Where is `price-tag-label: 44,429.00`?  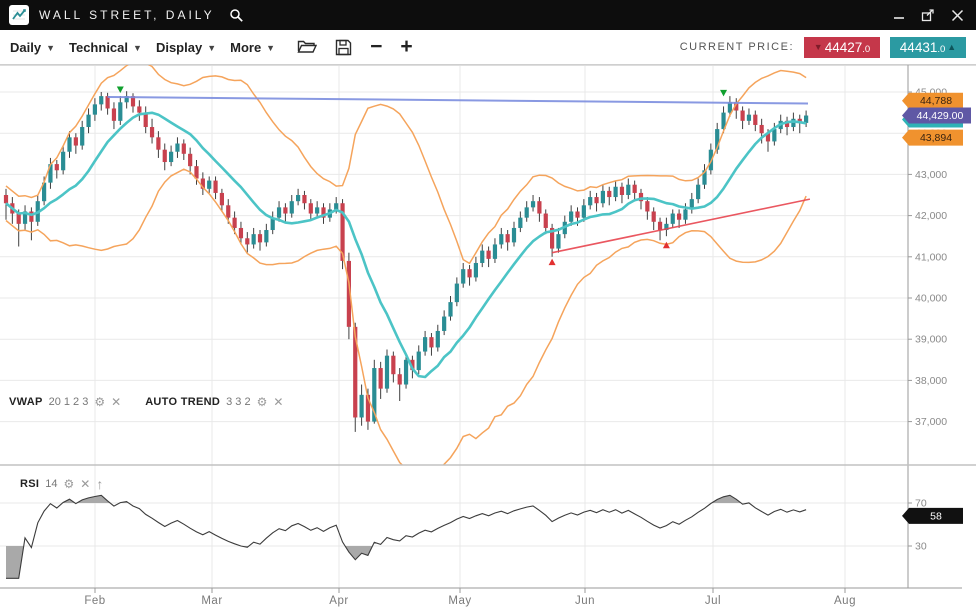
price-tag-label: 44,429.00 is located at coordinates (940, 116).